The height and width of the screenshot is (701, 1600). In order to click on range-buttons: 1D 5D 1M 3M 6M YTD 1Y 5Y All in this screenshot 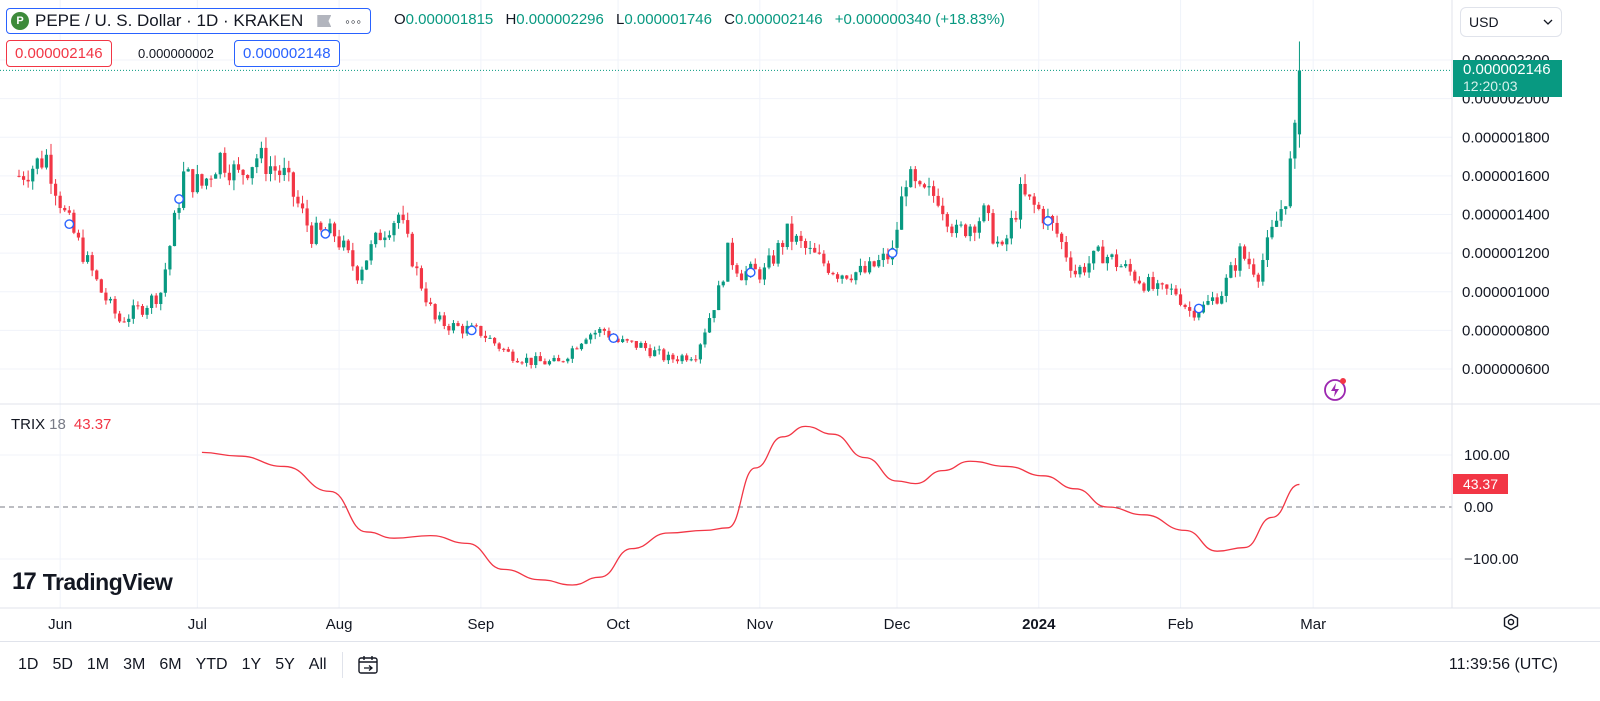, I will do `click(172, 665)`.